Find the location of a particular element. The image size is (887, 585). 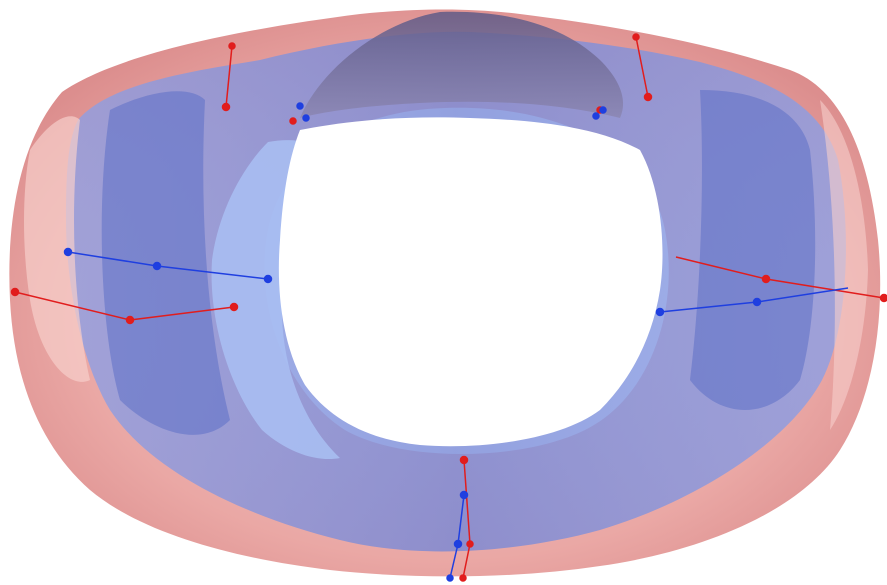

inner-wall-left is located at coordinates (275, 300).